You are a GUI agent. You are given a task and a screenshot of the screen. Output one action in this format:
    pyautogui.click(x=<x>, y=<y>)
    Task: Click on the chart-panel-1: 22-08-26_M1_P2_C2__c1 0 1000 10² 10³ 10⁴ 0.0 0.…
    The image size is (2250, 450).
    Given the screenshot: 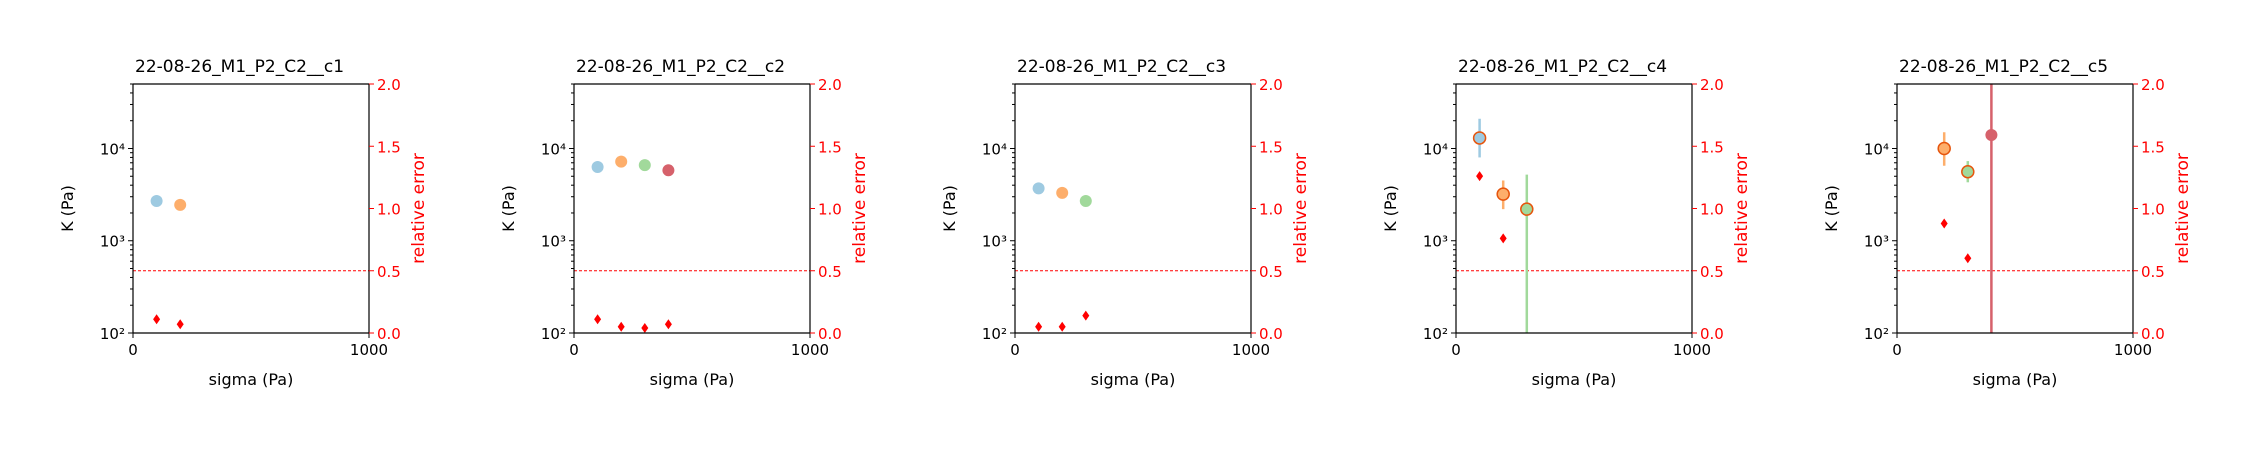 What is the action you would take?
    pyautogui.click(x=243, y=223)
    